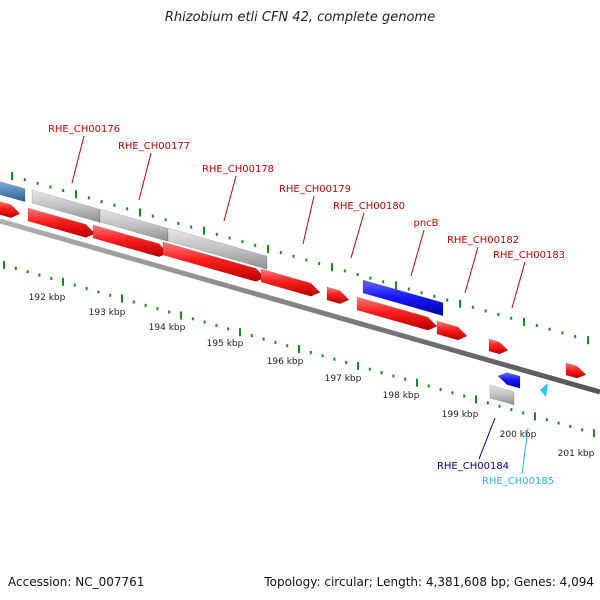  Describe the element at coordinates (518, 481) in the screenshot. I see `gene-label: RHE_CH00185` at that location.